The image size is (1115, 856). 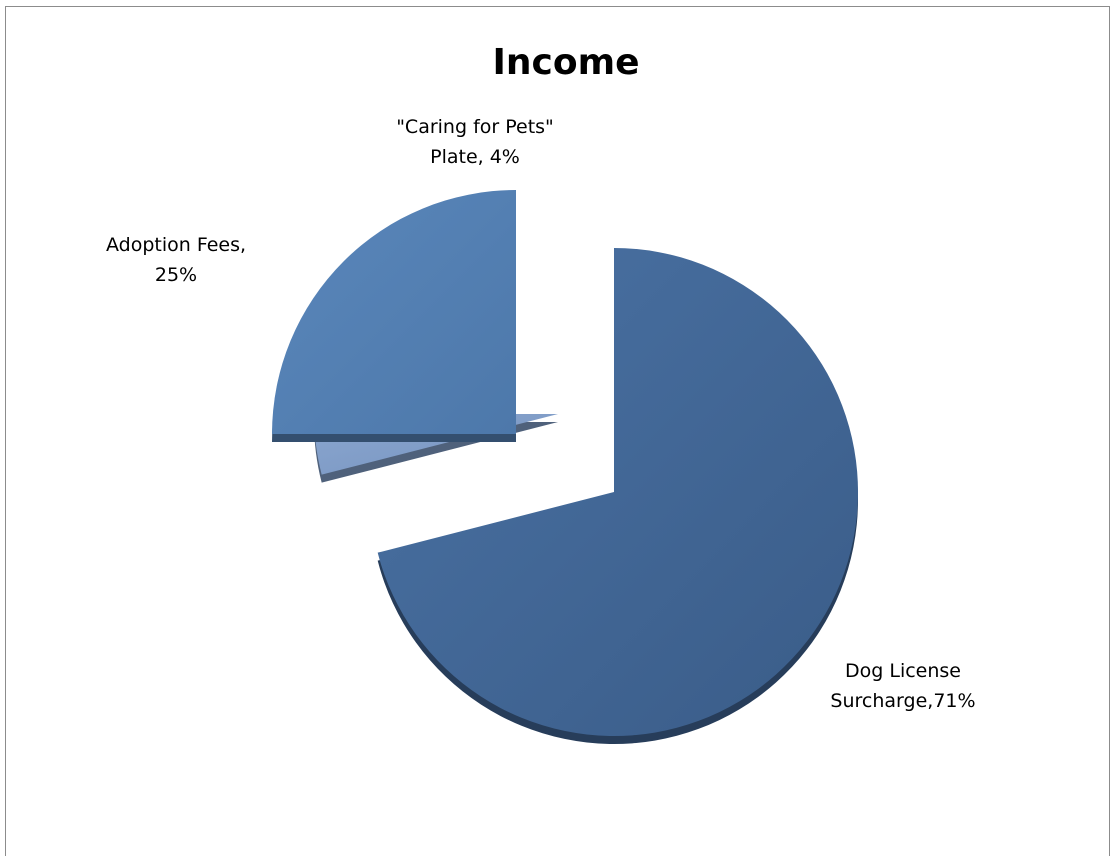 What do you see at coordinates (565, 62) in the screenshot?
I see `chart-title: Income` at bounding box center [565, 62].